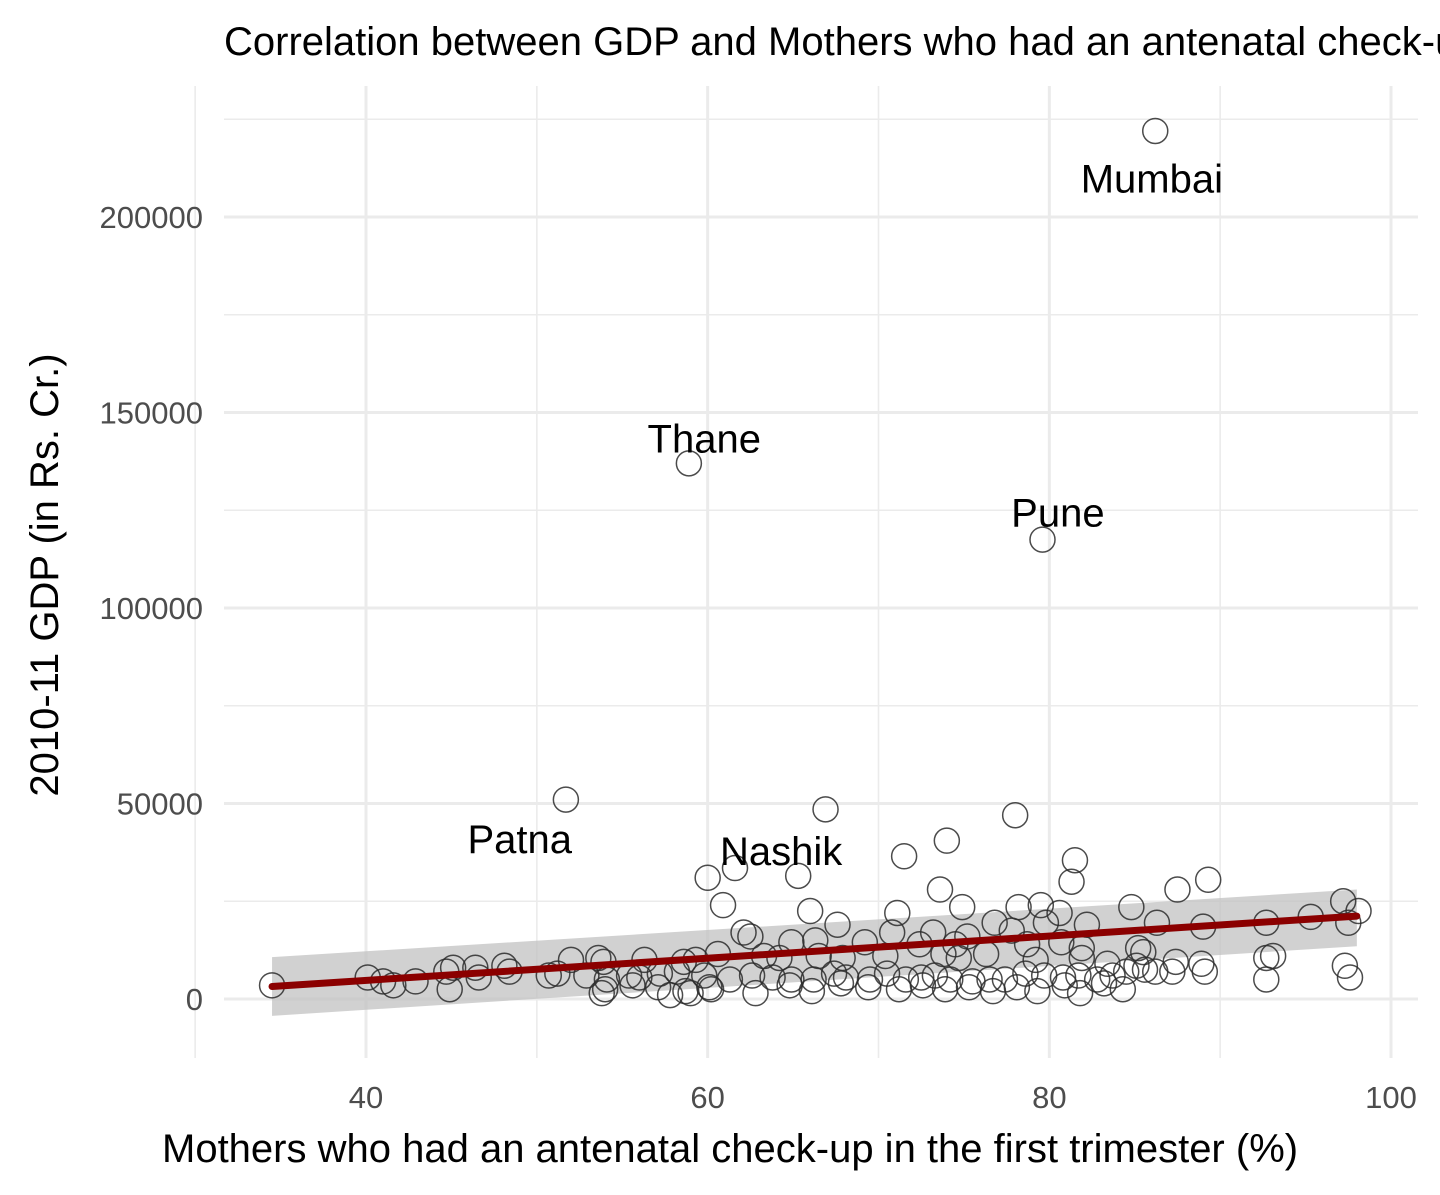 This screenshot has width=1440, height=1195. Describe the element at coordinates (781, 852) in the screenshot. I see `point-label: Nashik` at that location.